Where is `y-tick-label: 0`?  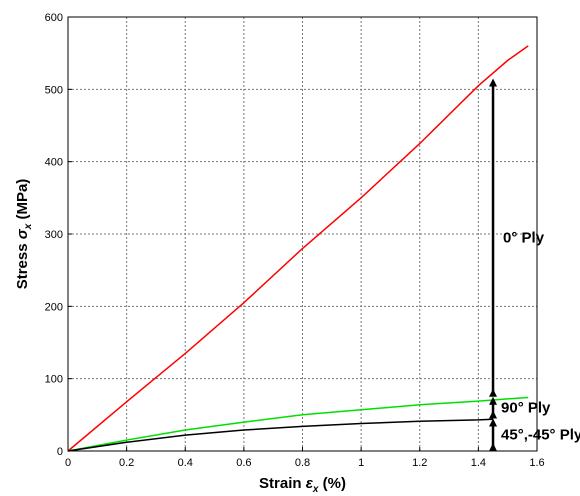 y-tick-label: 0 is located at coordinates (60, 452).